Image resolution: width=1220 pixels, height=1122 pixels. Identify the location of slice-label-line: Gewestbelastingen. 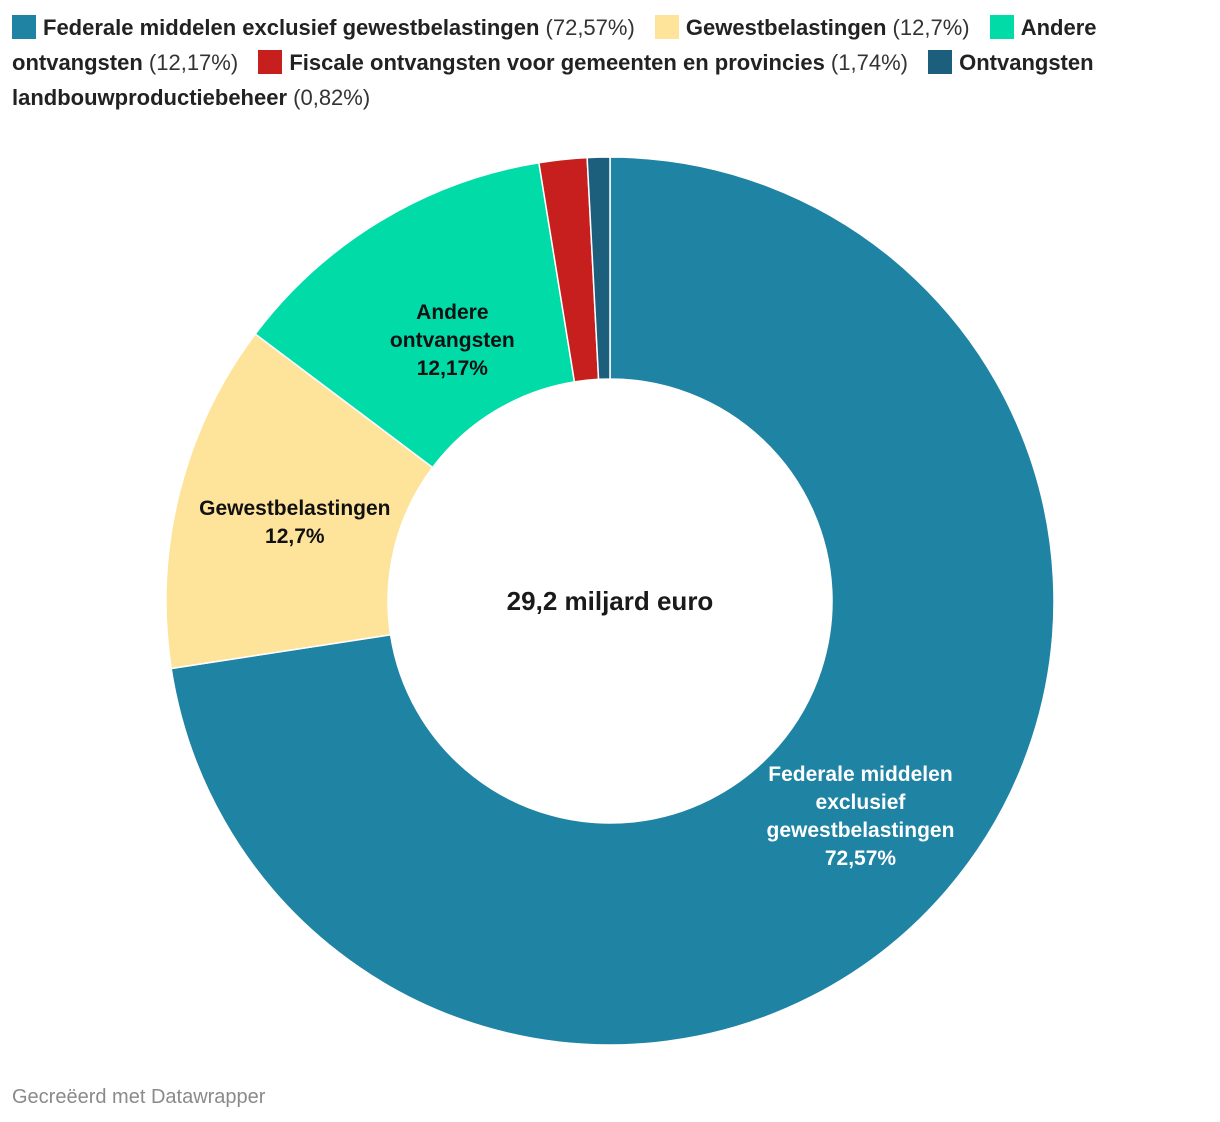
(294, 508).